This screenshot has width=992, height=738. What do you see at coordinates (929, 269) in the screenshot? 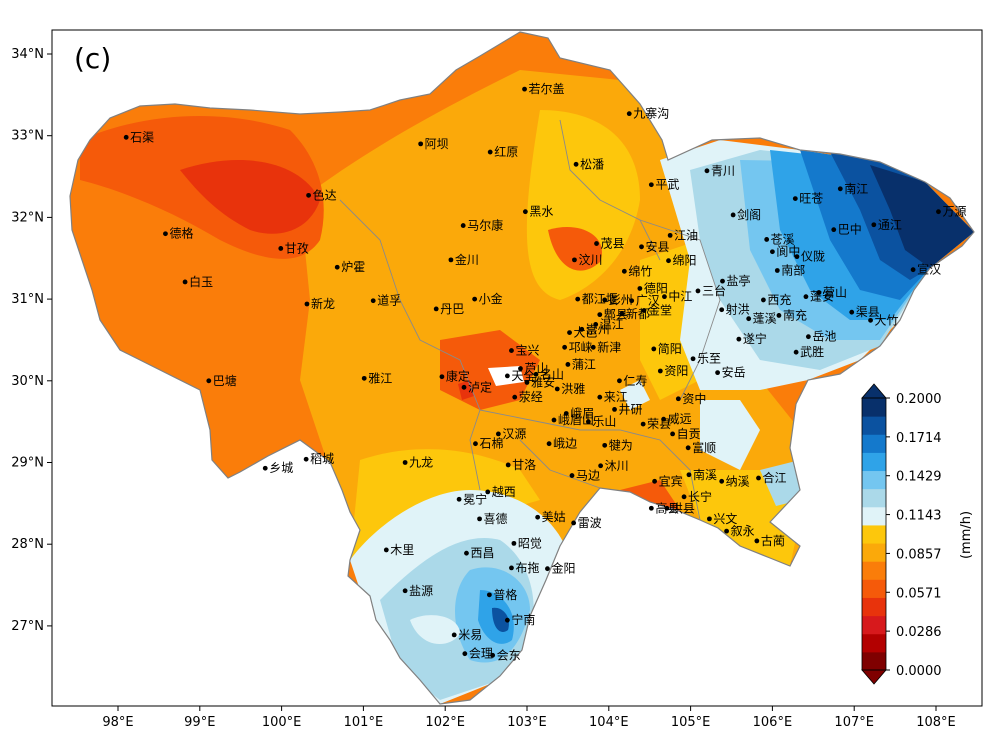
I see `city-label: 宣汉` at bounding box center [929, 269].